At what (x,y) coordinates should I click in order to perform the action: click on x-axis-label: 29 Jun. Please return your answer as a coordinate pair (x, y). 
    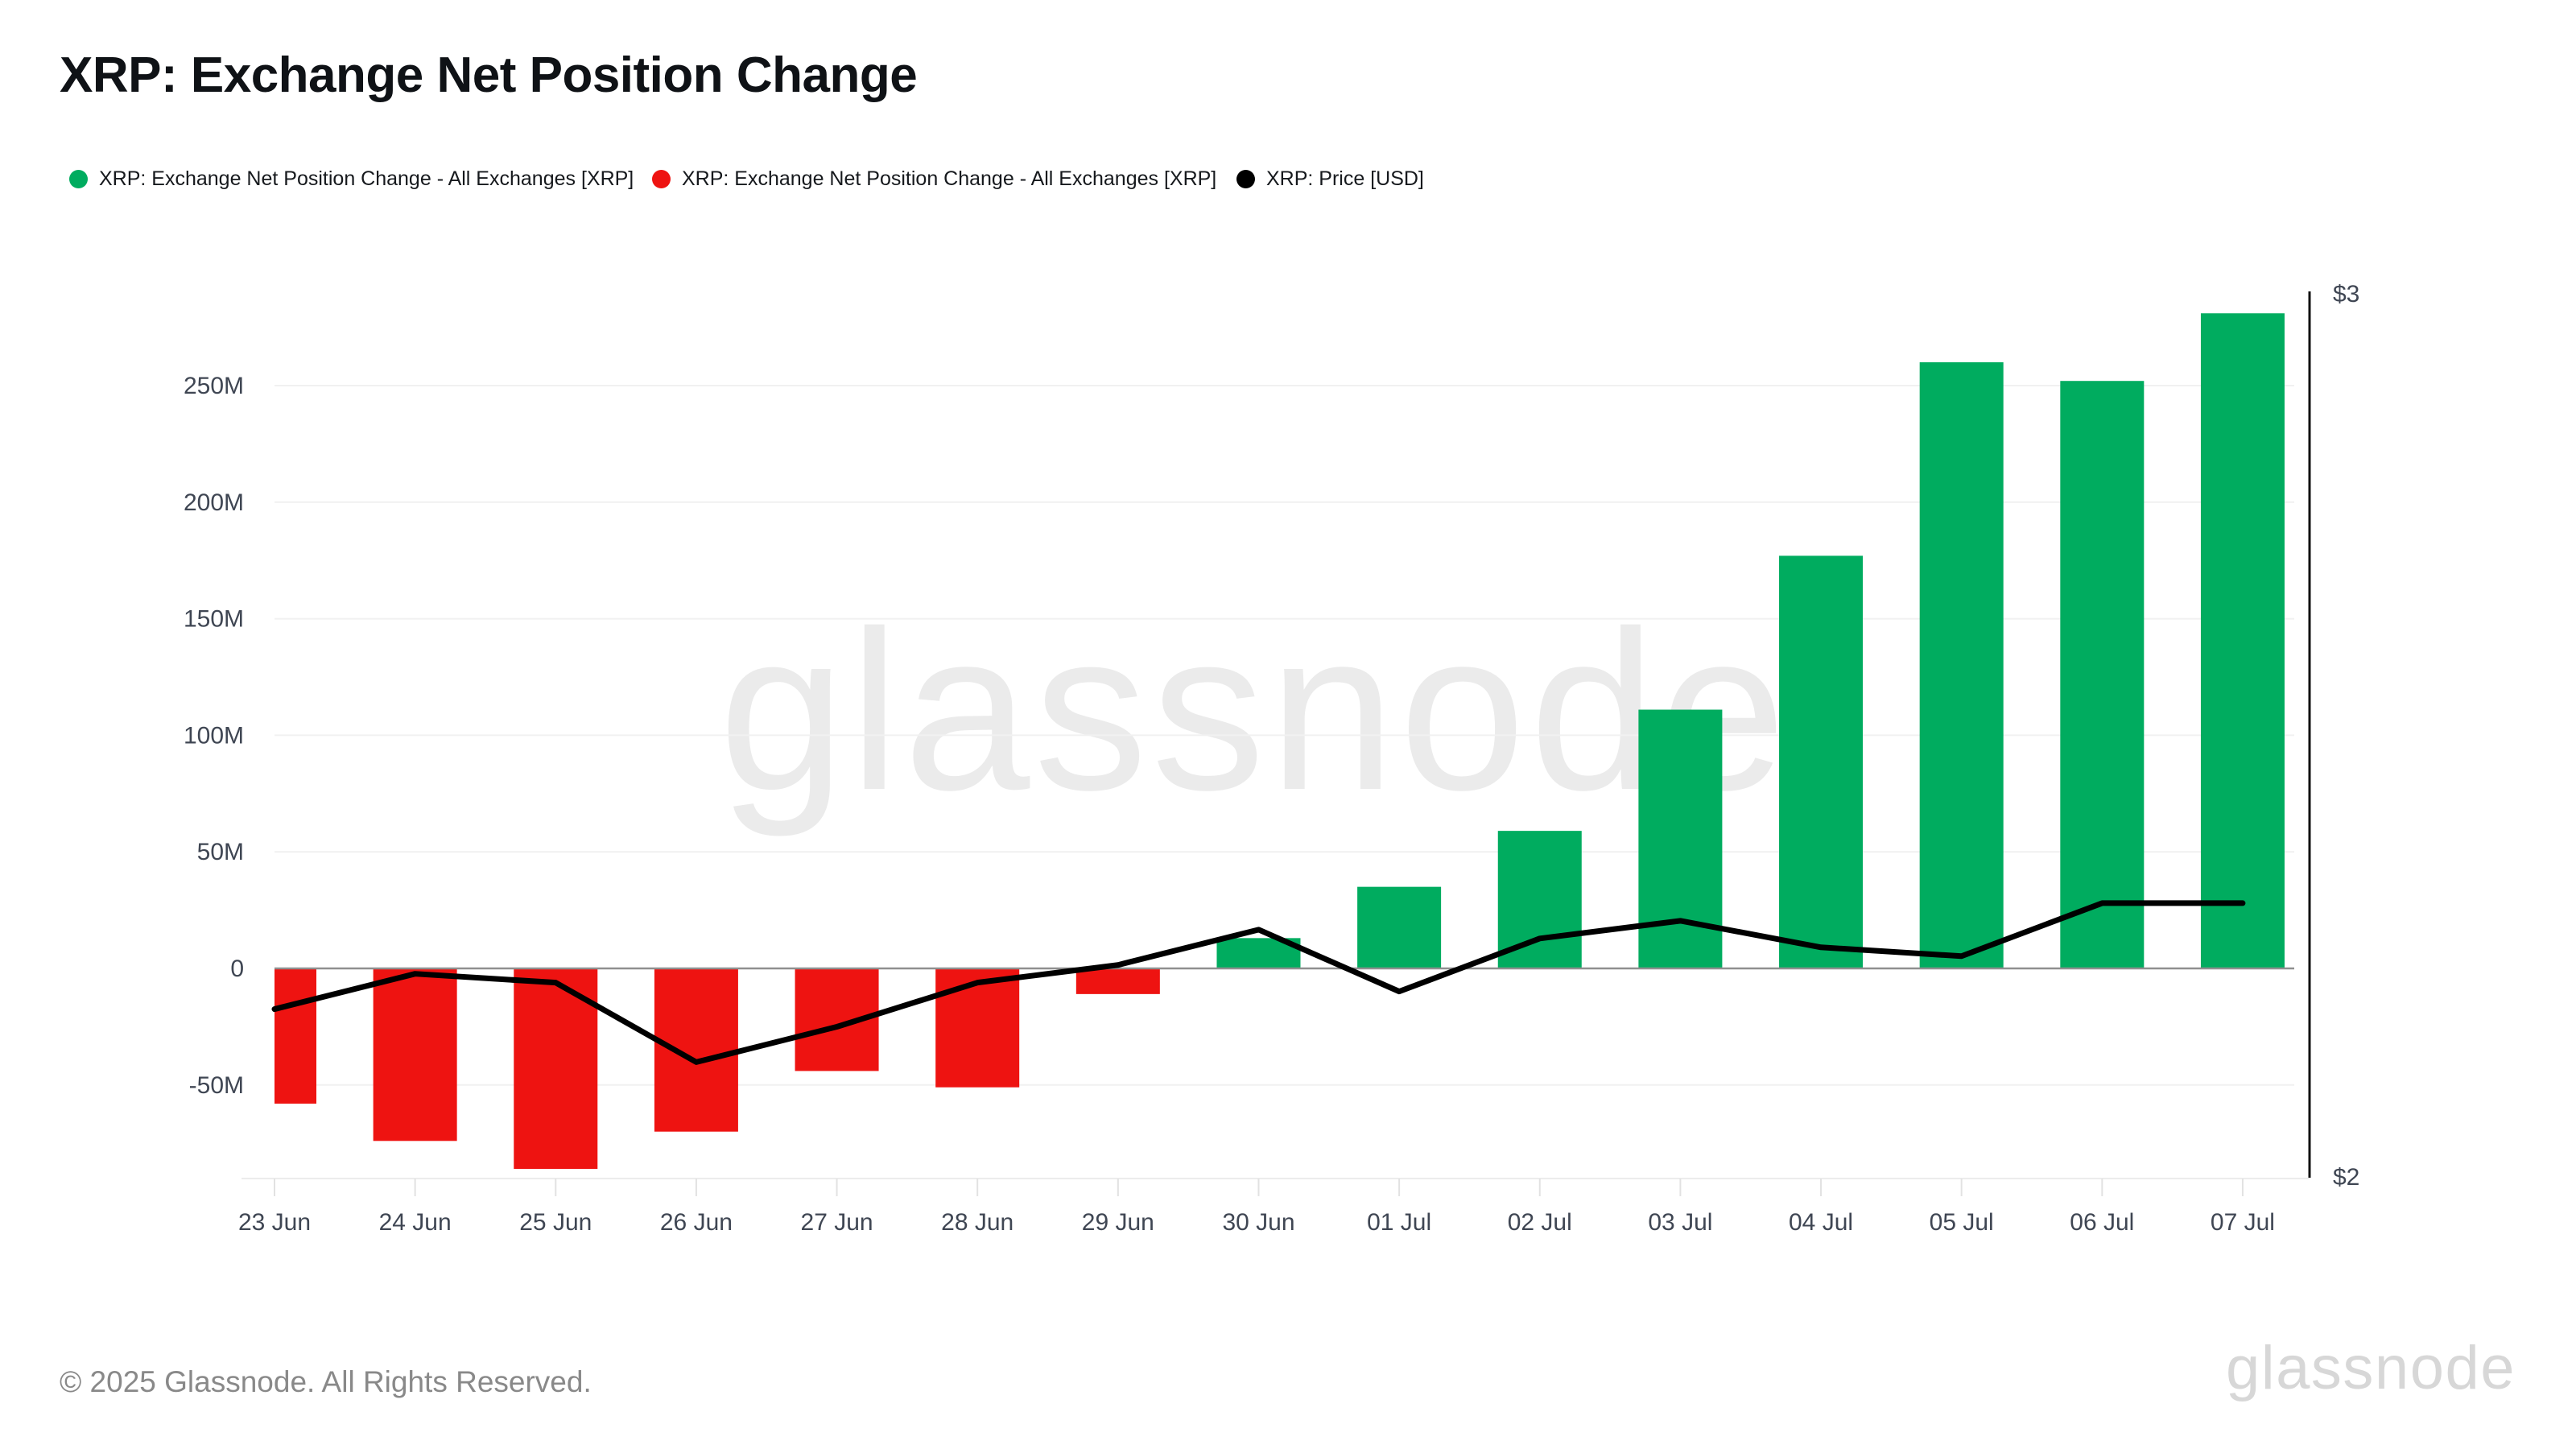
    Looking at the image, I should click on (1118, 1222).